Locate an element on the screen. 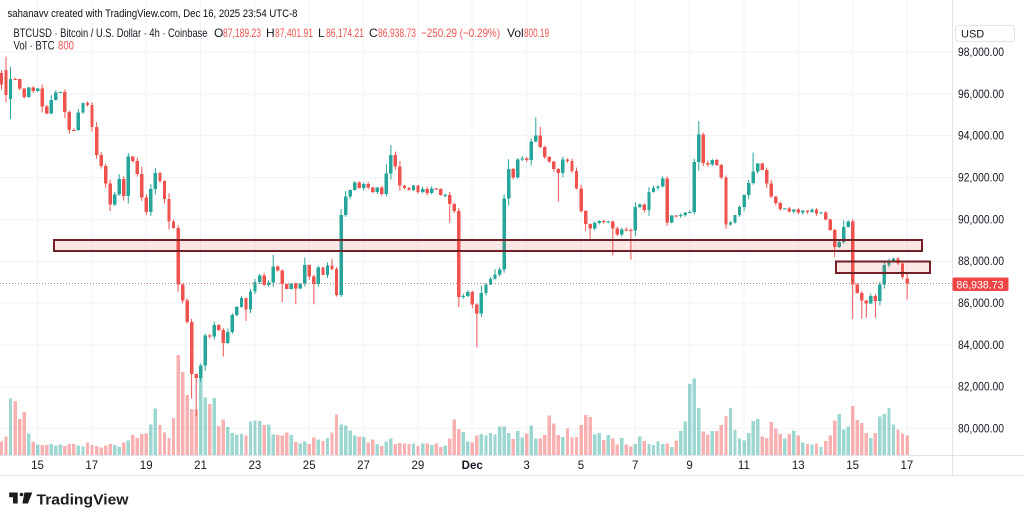 The width and height of the screenshot is (1024, 521). svg-text: 90,000.00 is located at coordinates (981, 220).